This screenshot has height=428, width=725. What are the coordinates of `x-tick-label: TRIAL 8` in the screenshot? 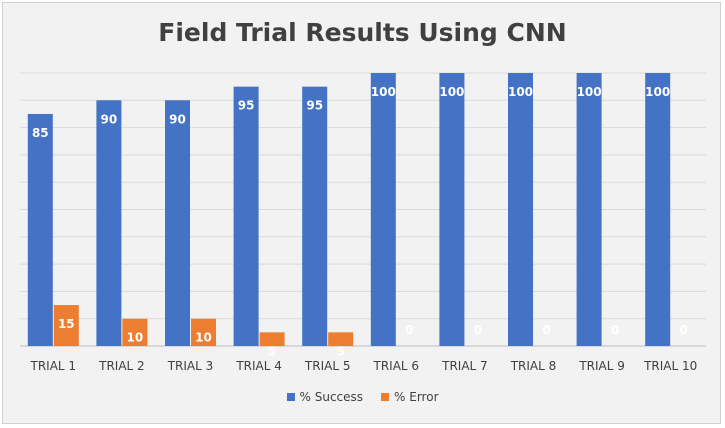 It's located at (533, 366).